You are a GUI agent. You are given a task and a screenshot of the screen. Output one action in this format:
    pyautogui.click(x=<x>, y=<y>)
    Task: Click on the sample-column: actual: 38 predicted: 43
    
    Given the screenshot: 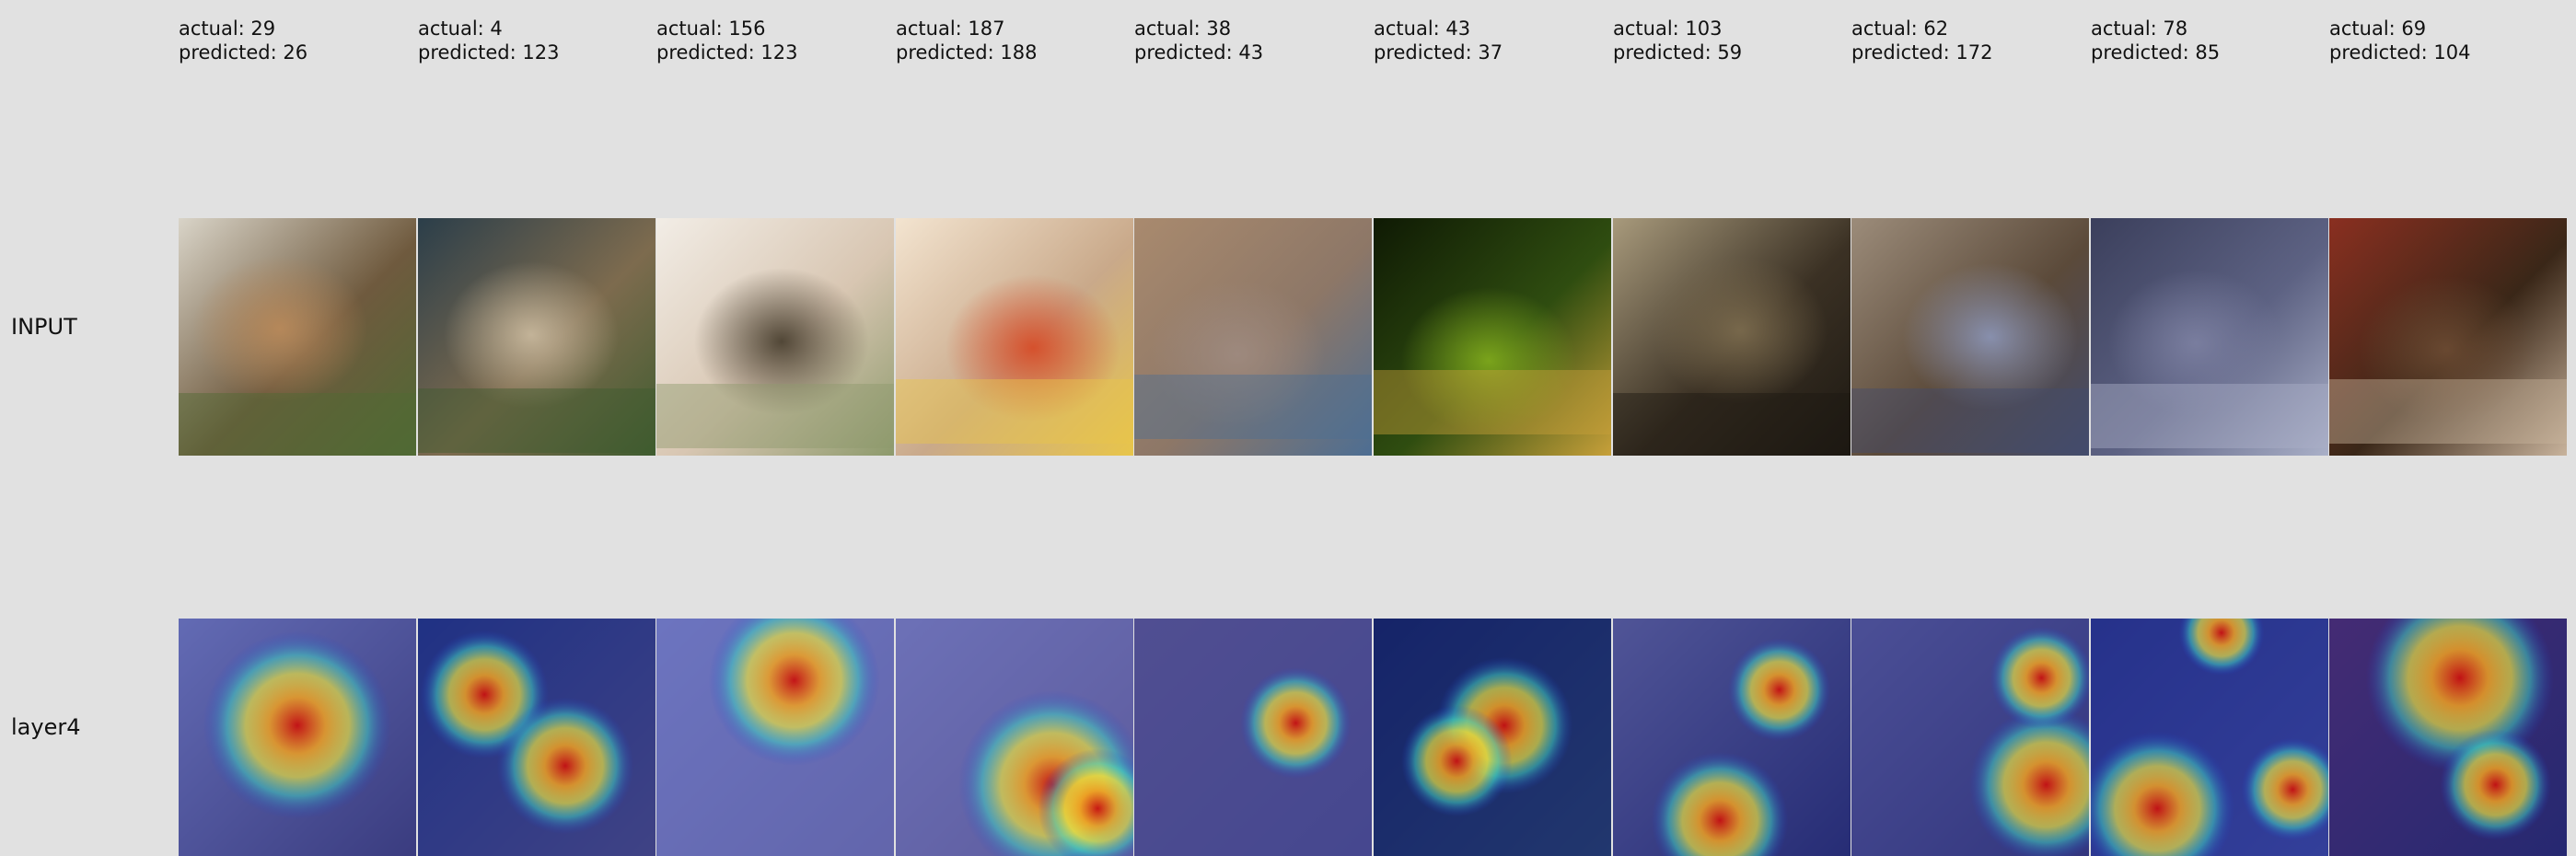 What is the action you would take?
    pyautogui.click(x=1253, y=428)
    